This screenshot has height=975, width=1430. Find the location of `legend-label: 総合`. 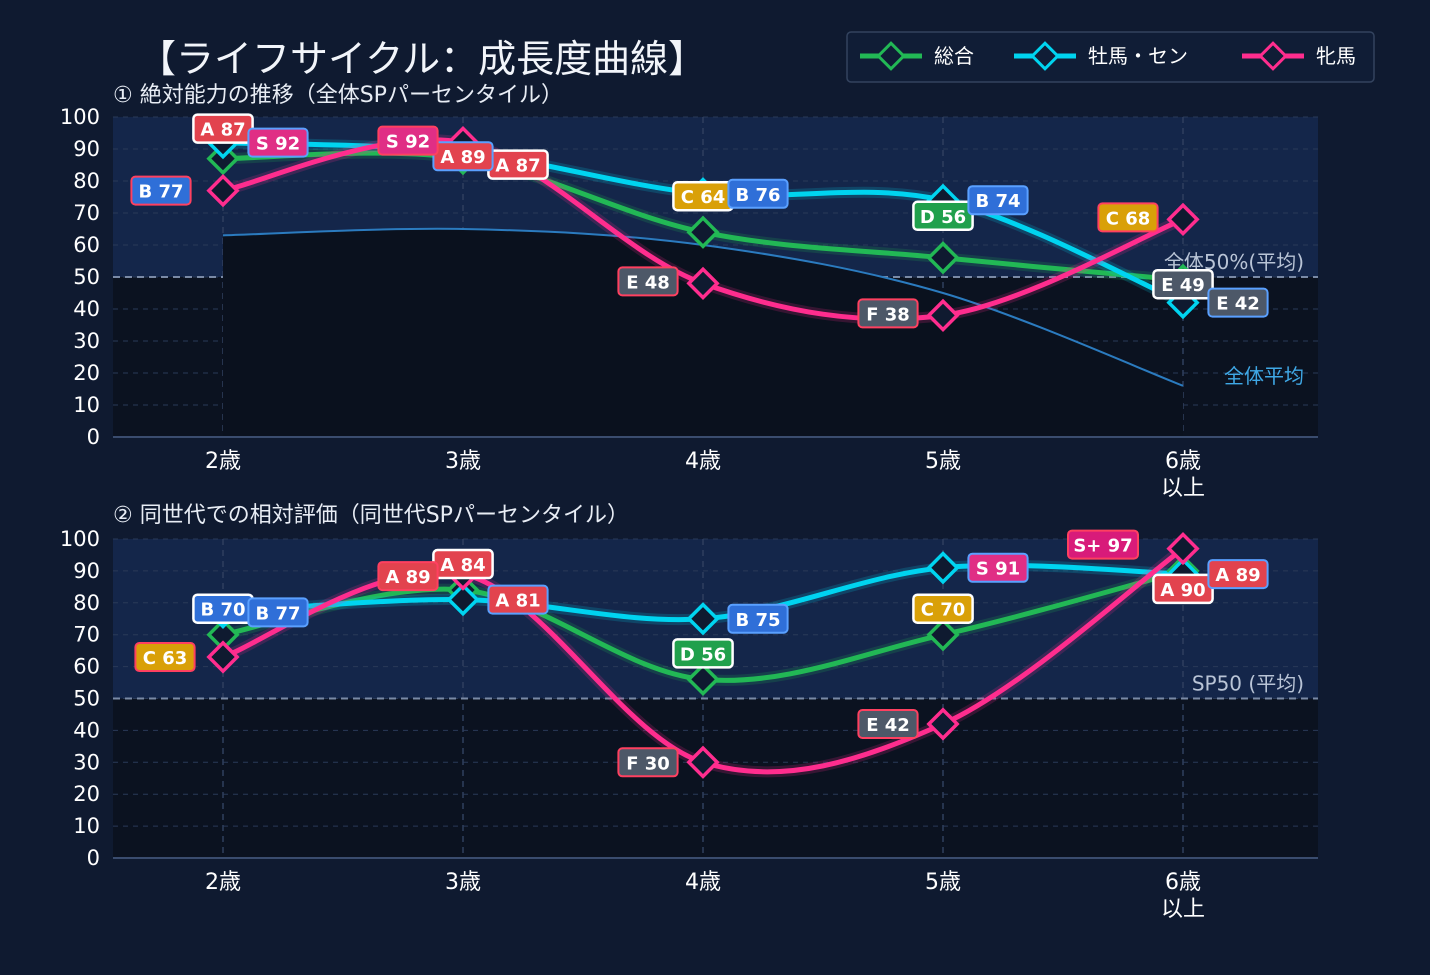

legend-label: 総合 is located at coordinates (954, 56).